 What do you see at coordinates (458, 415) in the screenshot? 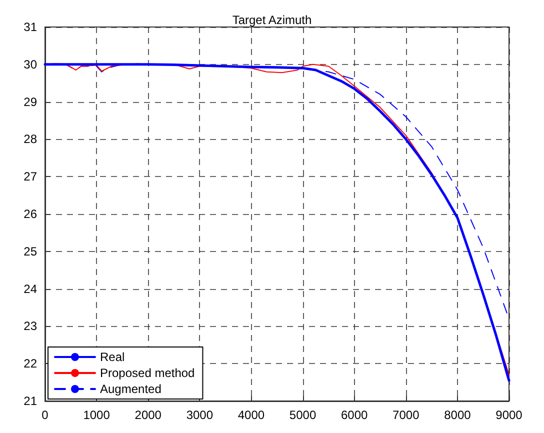
I see `x-tick-label: 8000` at bounding box center [458, 415].